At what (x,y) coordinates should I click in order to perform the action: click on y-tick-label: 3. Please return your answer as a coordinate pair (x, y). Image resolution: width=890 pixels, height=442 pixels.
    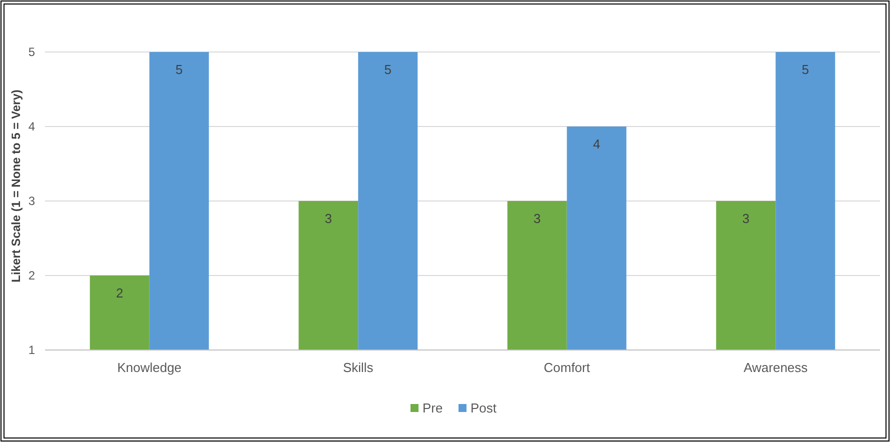
    Looking at the image, I should click on (32, 201).